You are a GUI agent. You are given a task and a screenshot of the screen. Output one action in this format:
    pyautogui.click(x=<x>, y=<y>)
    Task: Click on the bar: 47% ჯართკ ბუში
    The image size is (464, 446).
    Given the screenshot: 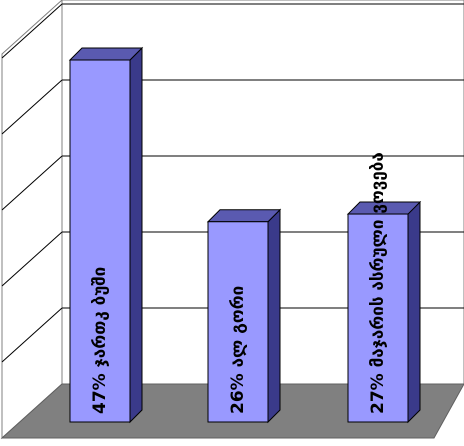 What is the action you would take?
    pyautogui.click(x=106, y=235)
    